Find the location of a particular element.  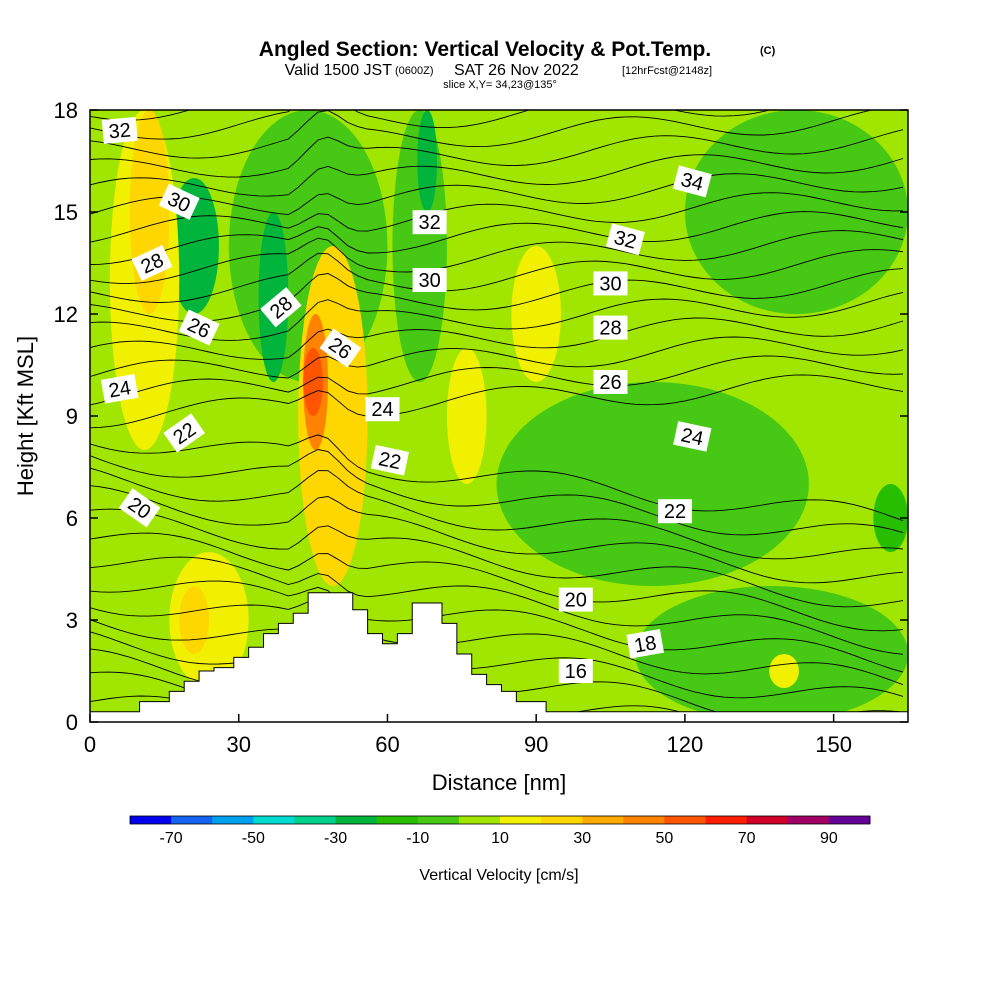

colorbar-tick-label: 10 is located at coordinates (500, 838).